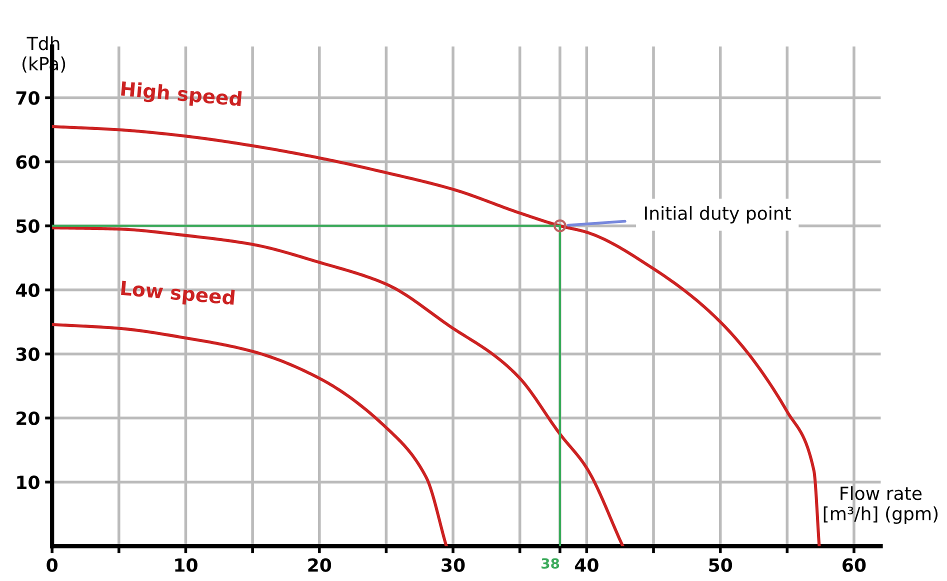 The width and height of the screenshot is (947, 581). I want to click on y-tick-label: 40, so click(28, 290).